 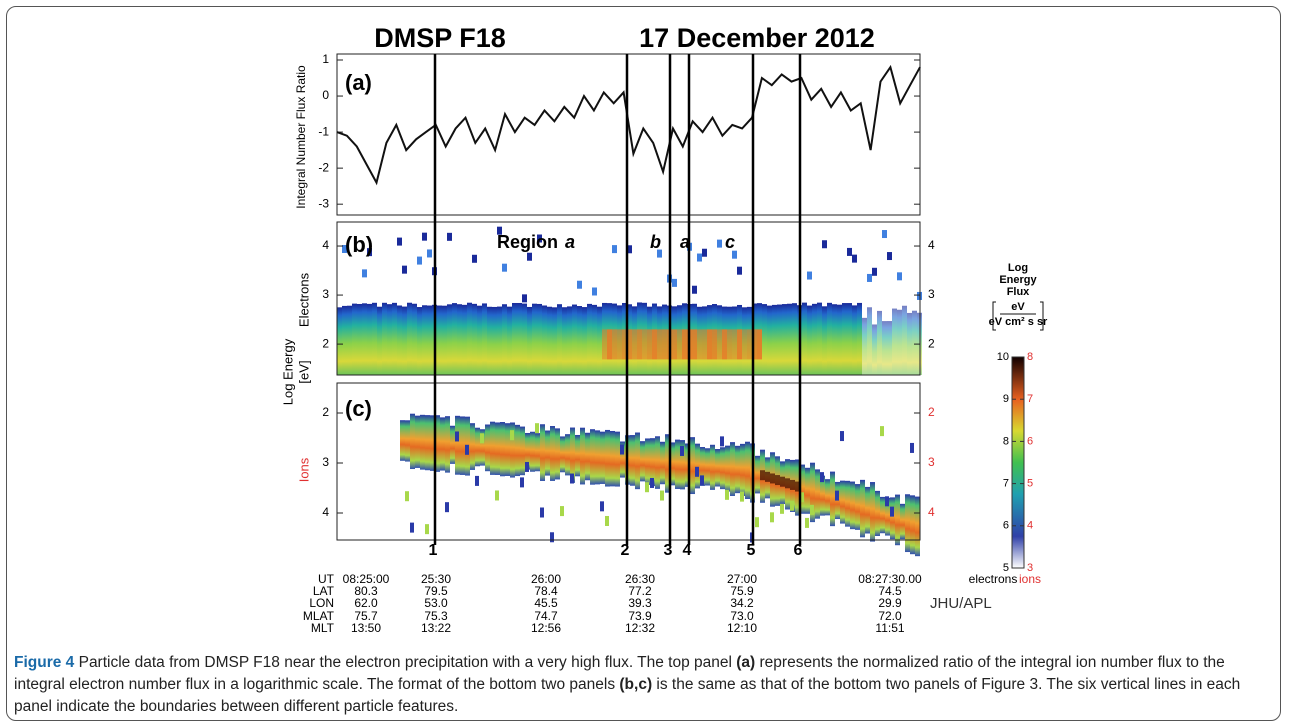 What do you see at coordinates (1006, 399) in the screenshot?
I see `colorbar-tick-label: 9` at bounding box center [1006, 399].